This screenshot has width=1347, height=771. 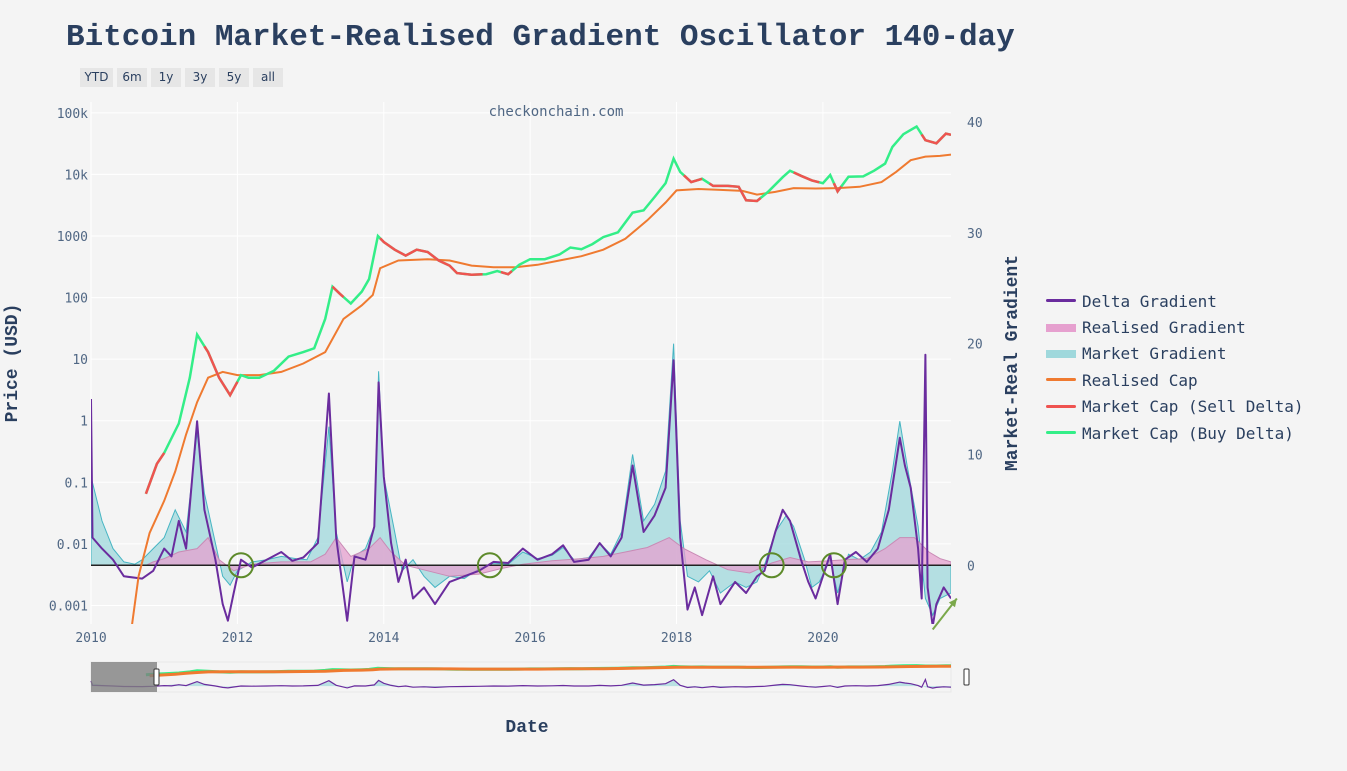 What do you see at coordinates (526, 728) in the screenshot?
I see `x-axis-title: Date` at bounding box center [526, 728].